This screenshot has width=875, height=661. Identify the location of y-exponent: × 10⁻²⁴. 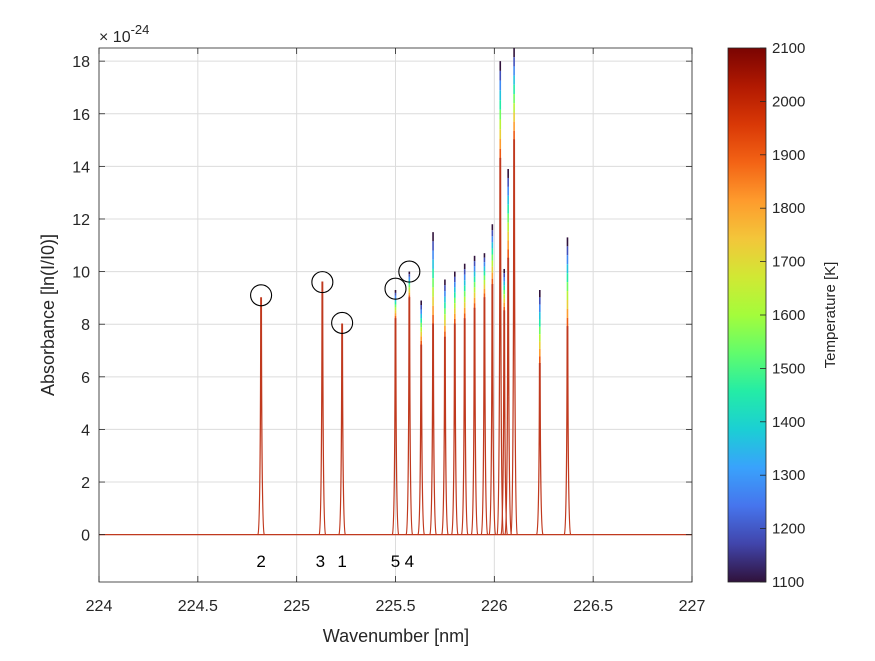
(124, 34).